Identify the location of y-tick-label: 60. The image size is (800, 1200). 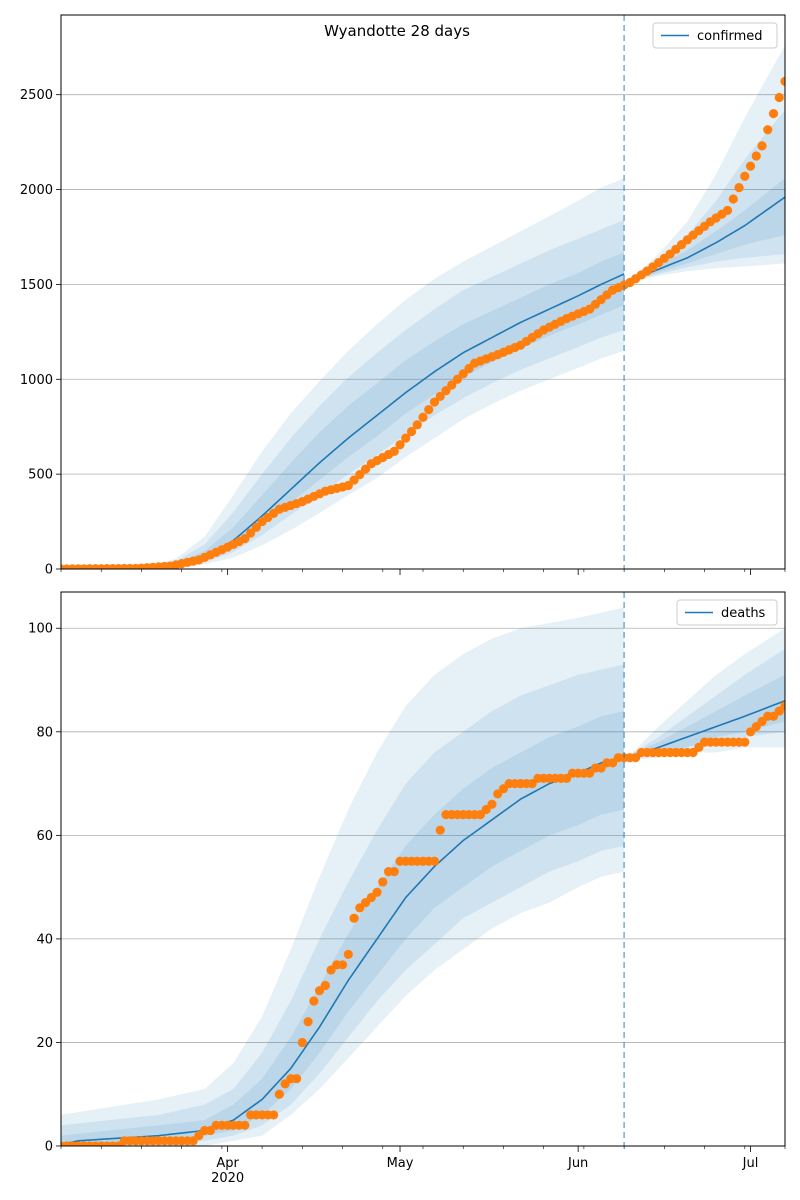
(44, 836).